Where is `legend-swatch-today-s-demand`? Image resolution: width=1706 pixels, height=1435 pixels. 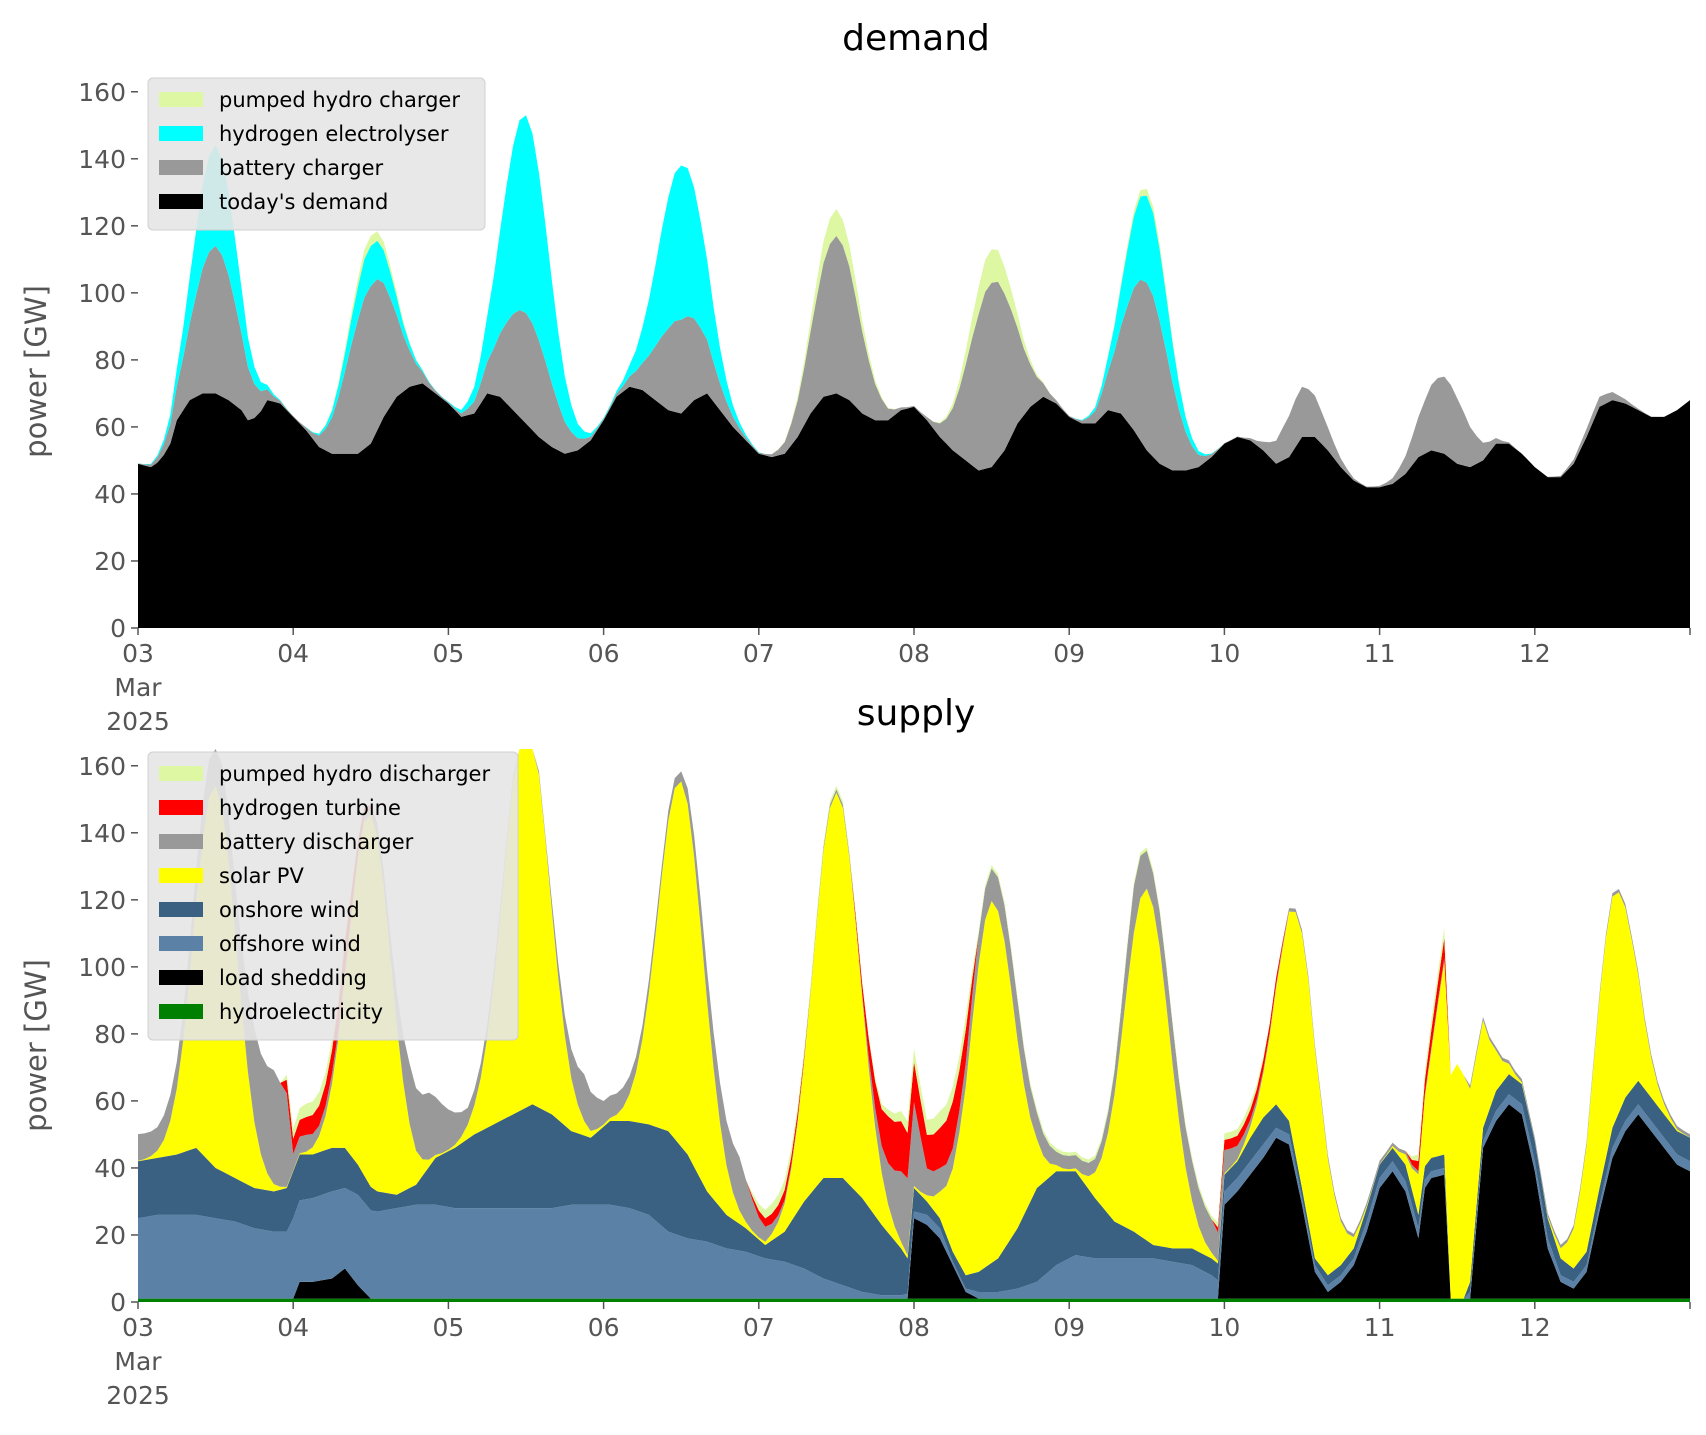 legend-swatch-today-s-demand is located at coordinates (181, 201).